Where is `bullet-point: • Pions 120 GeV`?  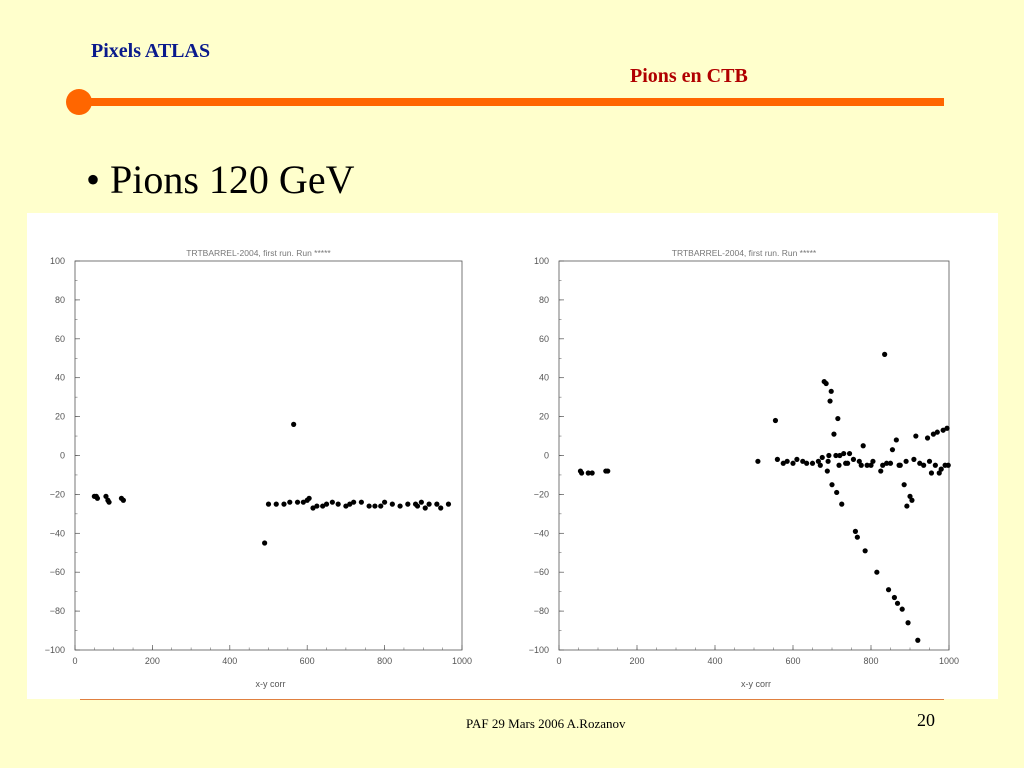 bullet-point: • Pions 120 GeV is located at coordinates (220, 179).